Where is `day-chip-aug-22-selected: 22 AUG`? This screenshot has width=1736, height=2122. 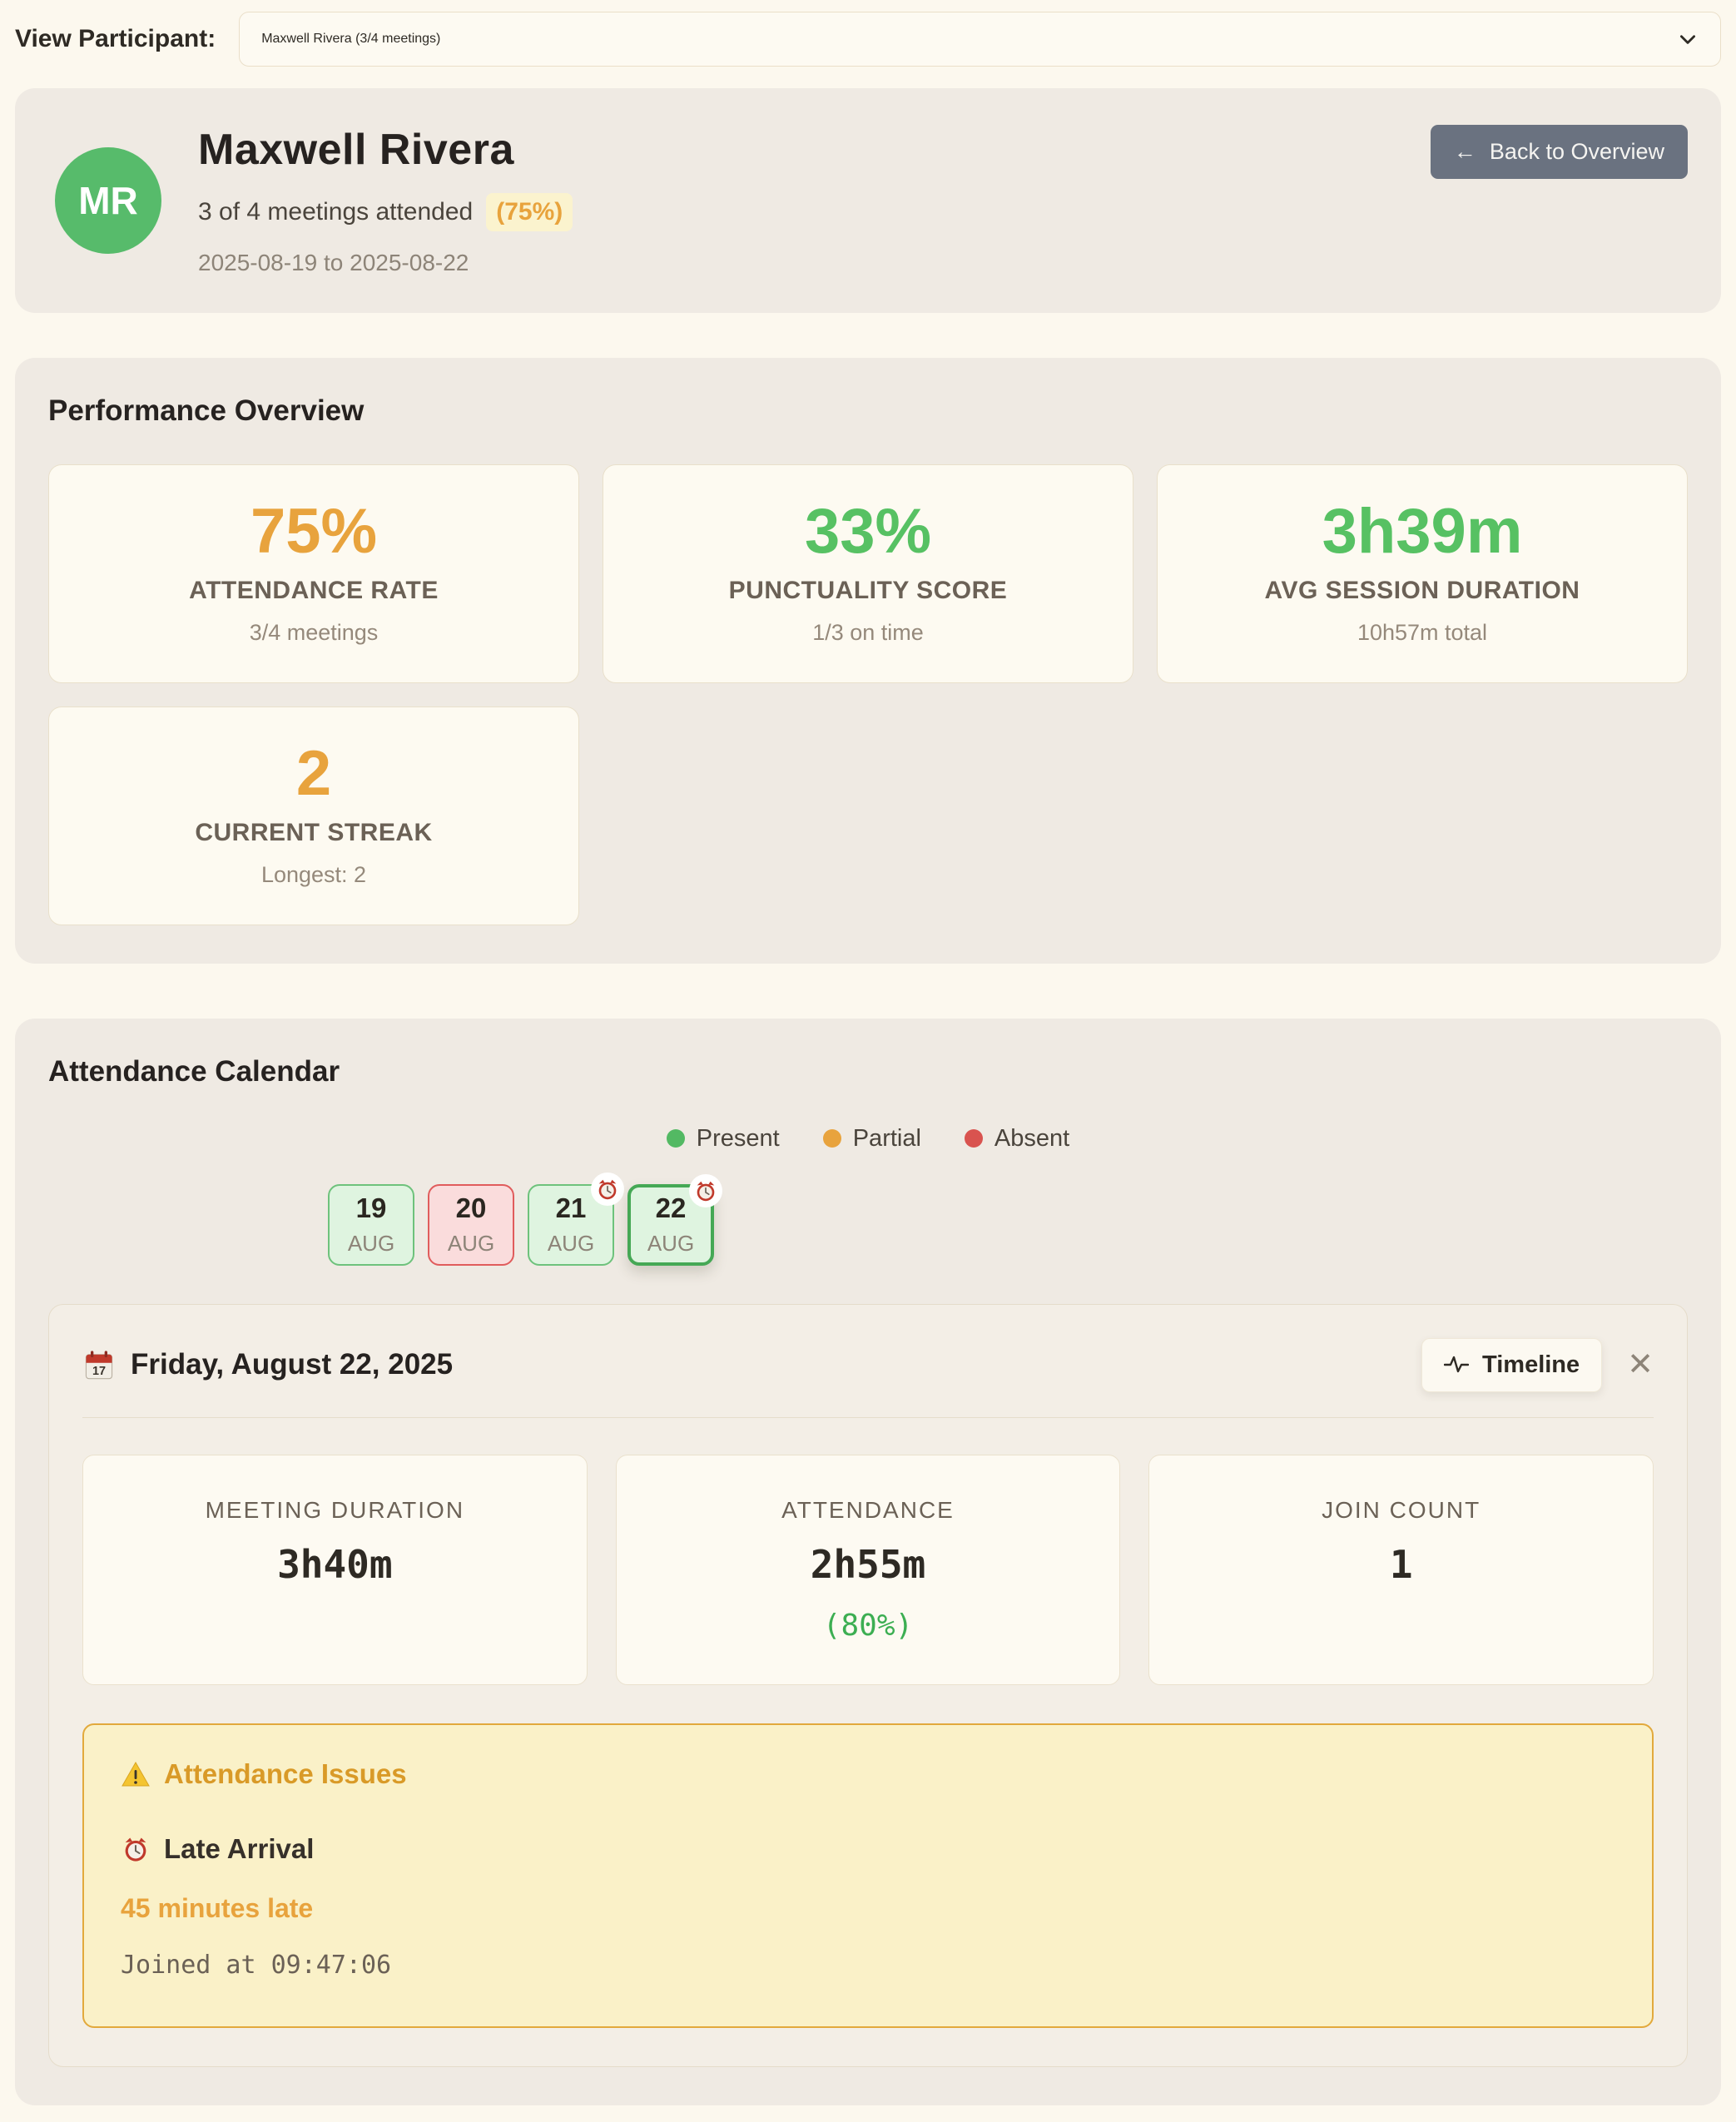 day-chip-aug-22-selected: 22 AUG is located at coordinates (674, 1219).